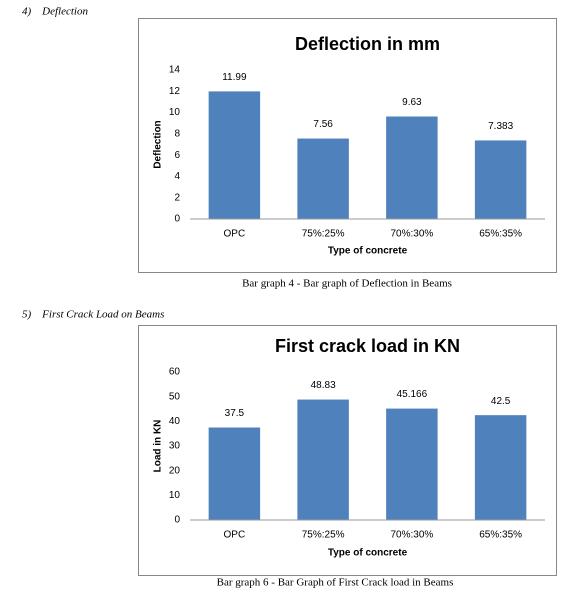 The width and height of the screenshot is (570, 603). What do you see at coordinates (175, 421) in the screenshot?
I see `y-tick-label: 40` at bounding box center [175, 421].